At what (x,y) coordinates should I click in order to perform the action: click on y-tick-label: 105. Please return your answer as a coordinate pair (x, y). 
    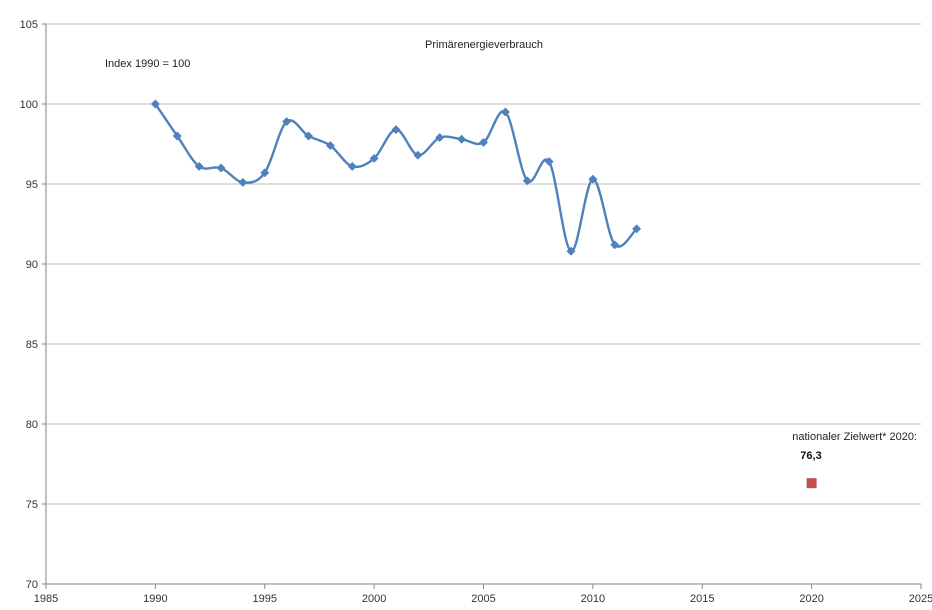
    Looking at the image, I should click on (29, 25).